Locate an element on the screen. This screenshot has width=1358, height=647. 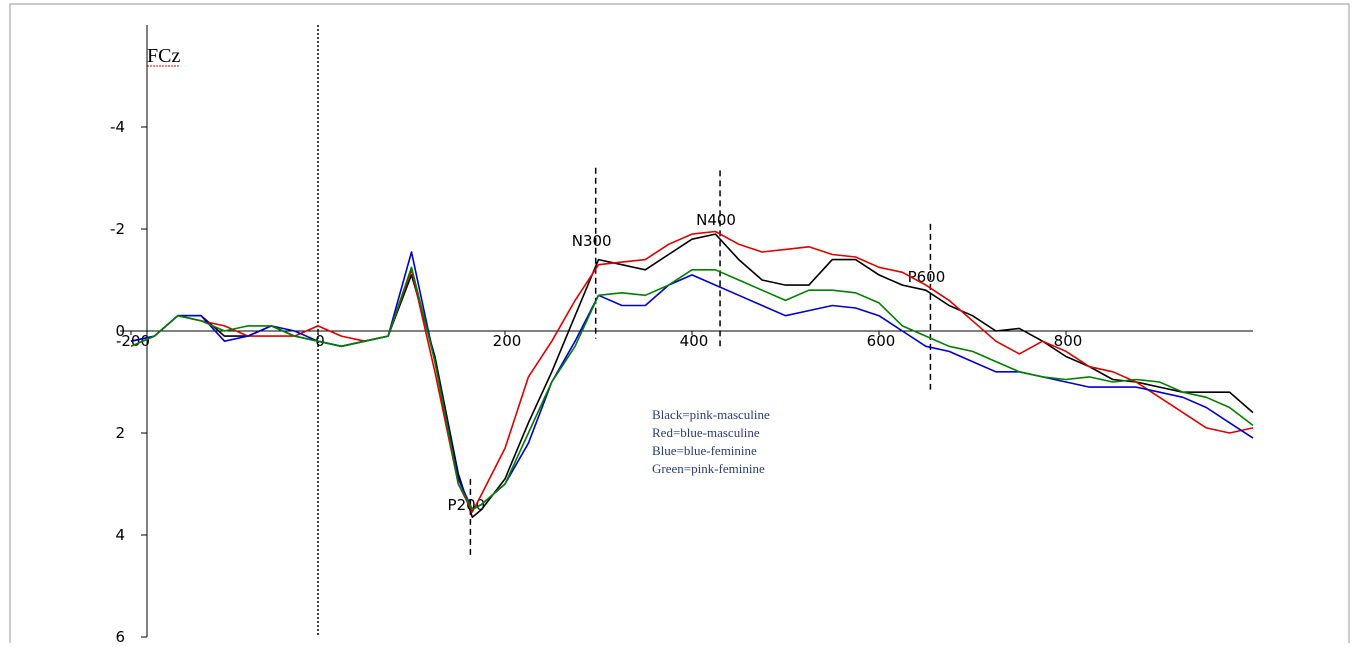
y-tick-label: 0 is located at coordinates (120, 331).